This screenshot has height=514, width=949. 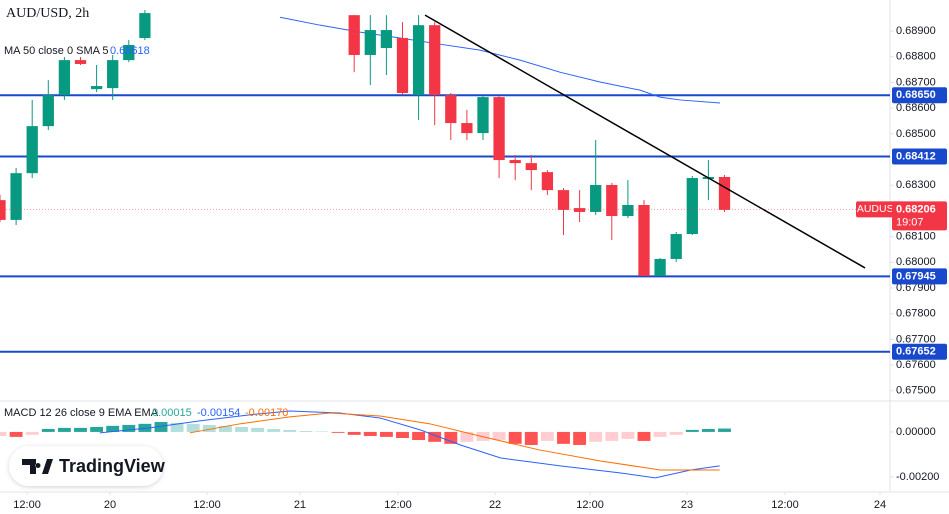 What do you see at coordinates (916, 262) in the screenshot?
I see `y-tick-label: 0.68000` at bounding box center [916, 262].